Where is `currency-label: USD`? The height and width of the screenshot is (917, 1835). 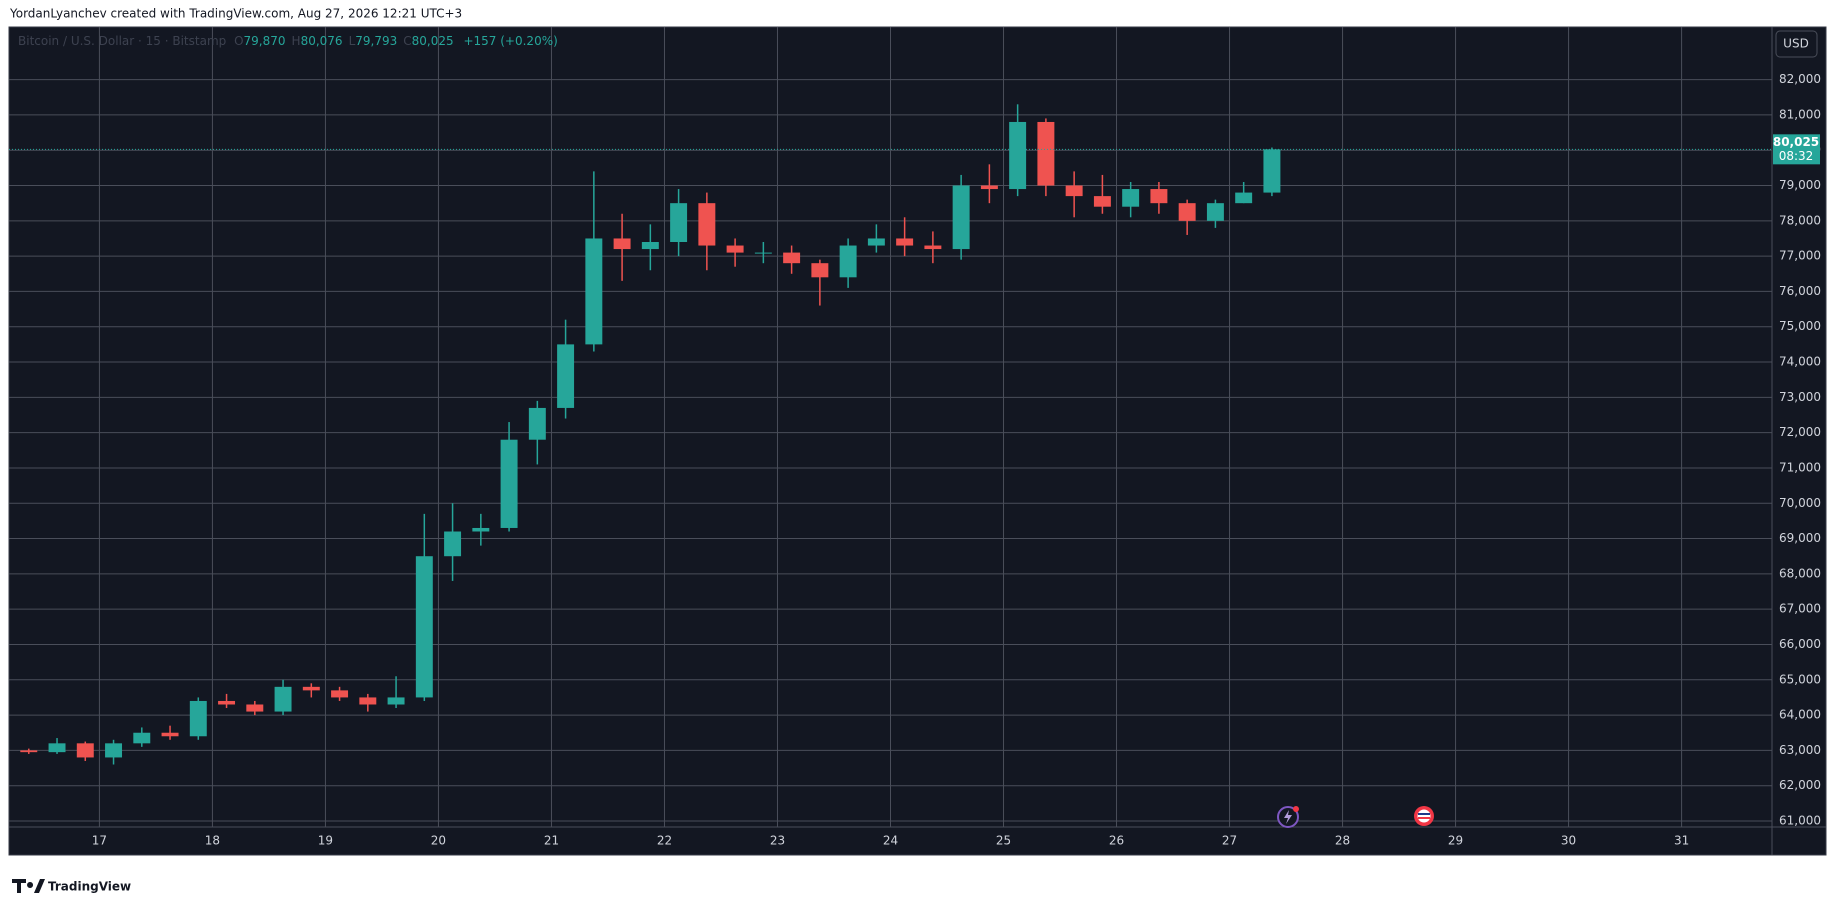 currency-label: USD is located at coordinates (1796, 44).